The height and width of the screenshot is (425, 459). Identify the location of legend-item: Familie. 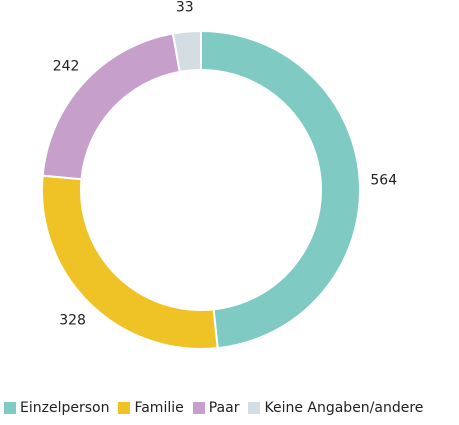
(151, 408).